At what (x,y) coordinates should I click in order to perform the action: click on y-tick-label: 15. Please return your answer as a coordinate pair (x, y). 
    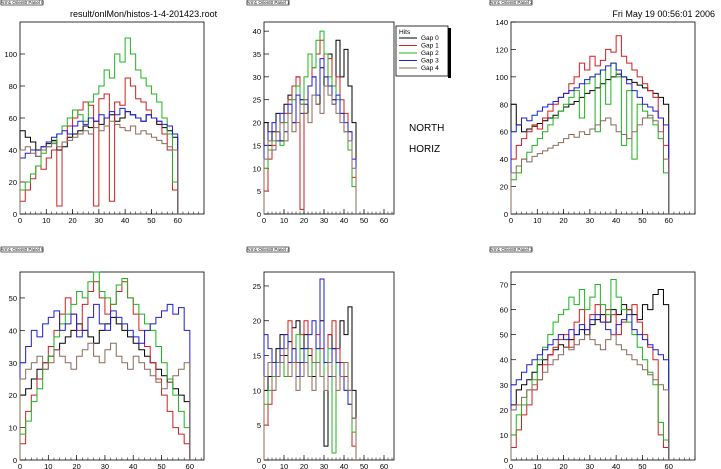
    Looking at the image, I should click on (257, 356).